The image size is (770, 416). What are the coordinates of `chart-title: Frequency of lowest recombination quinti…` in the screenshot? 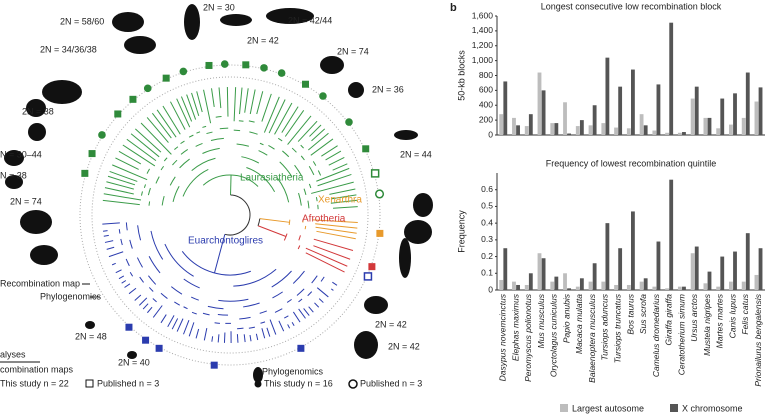 It's located at (631, 163).